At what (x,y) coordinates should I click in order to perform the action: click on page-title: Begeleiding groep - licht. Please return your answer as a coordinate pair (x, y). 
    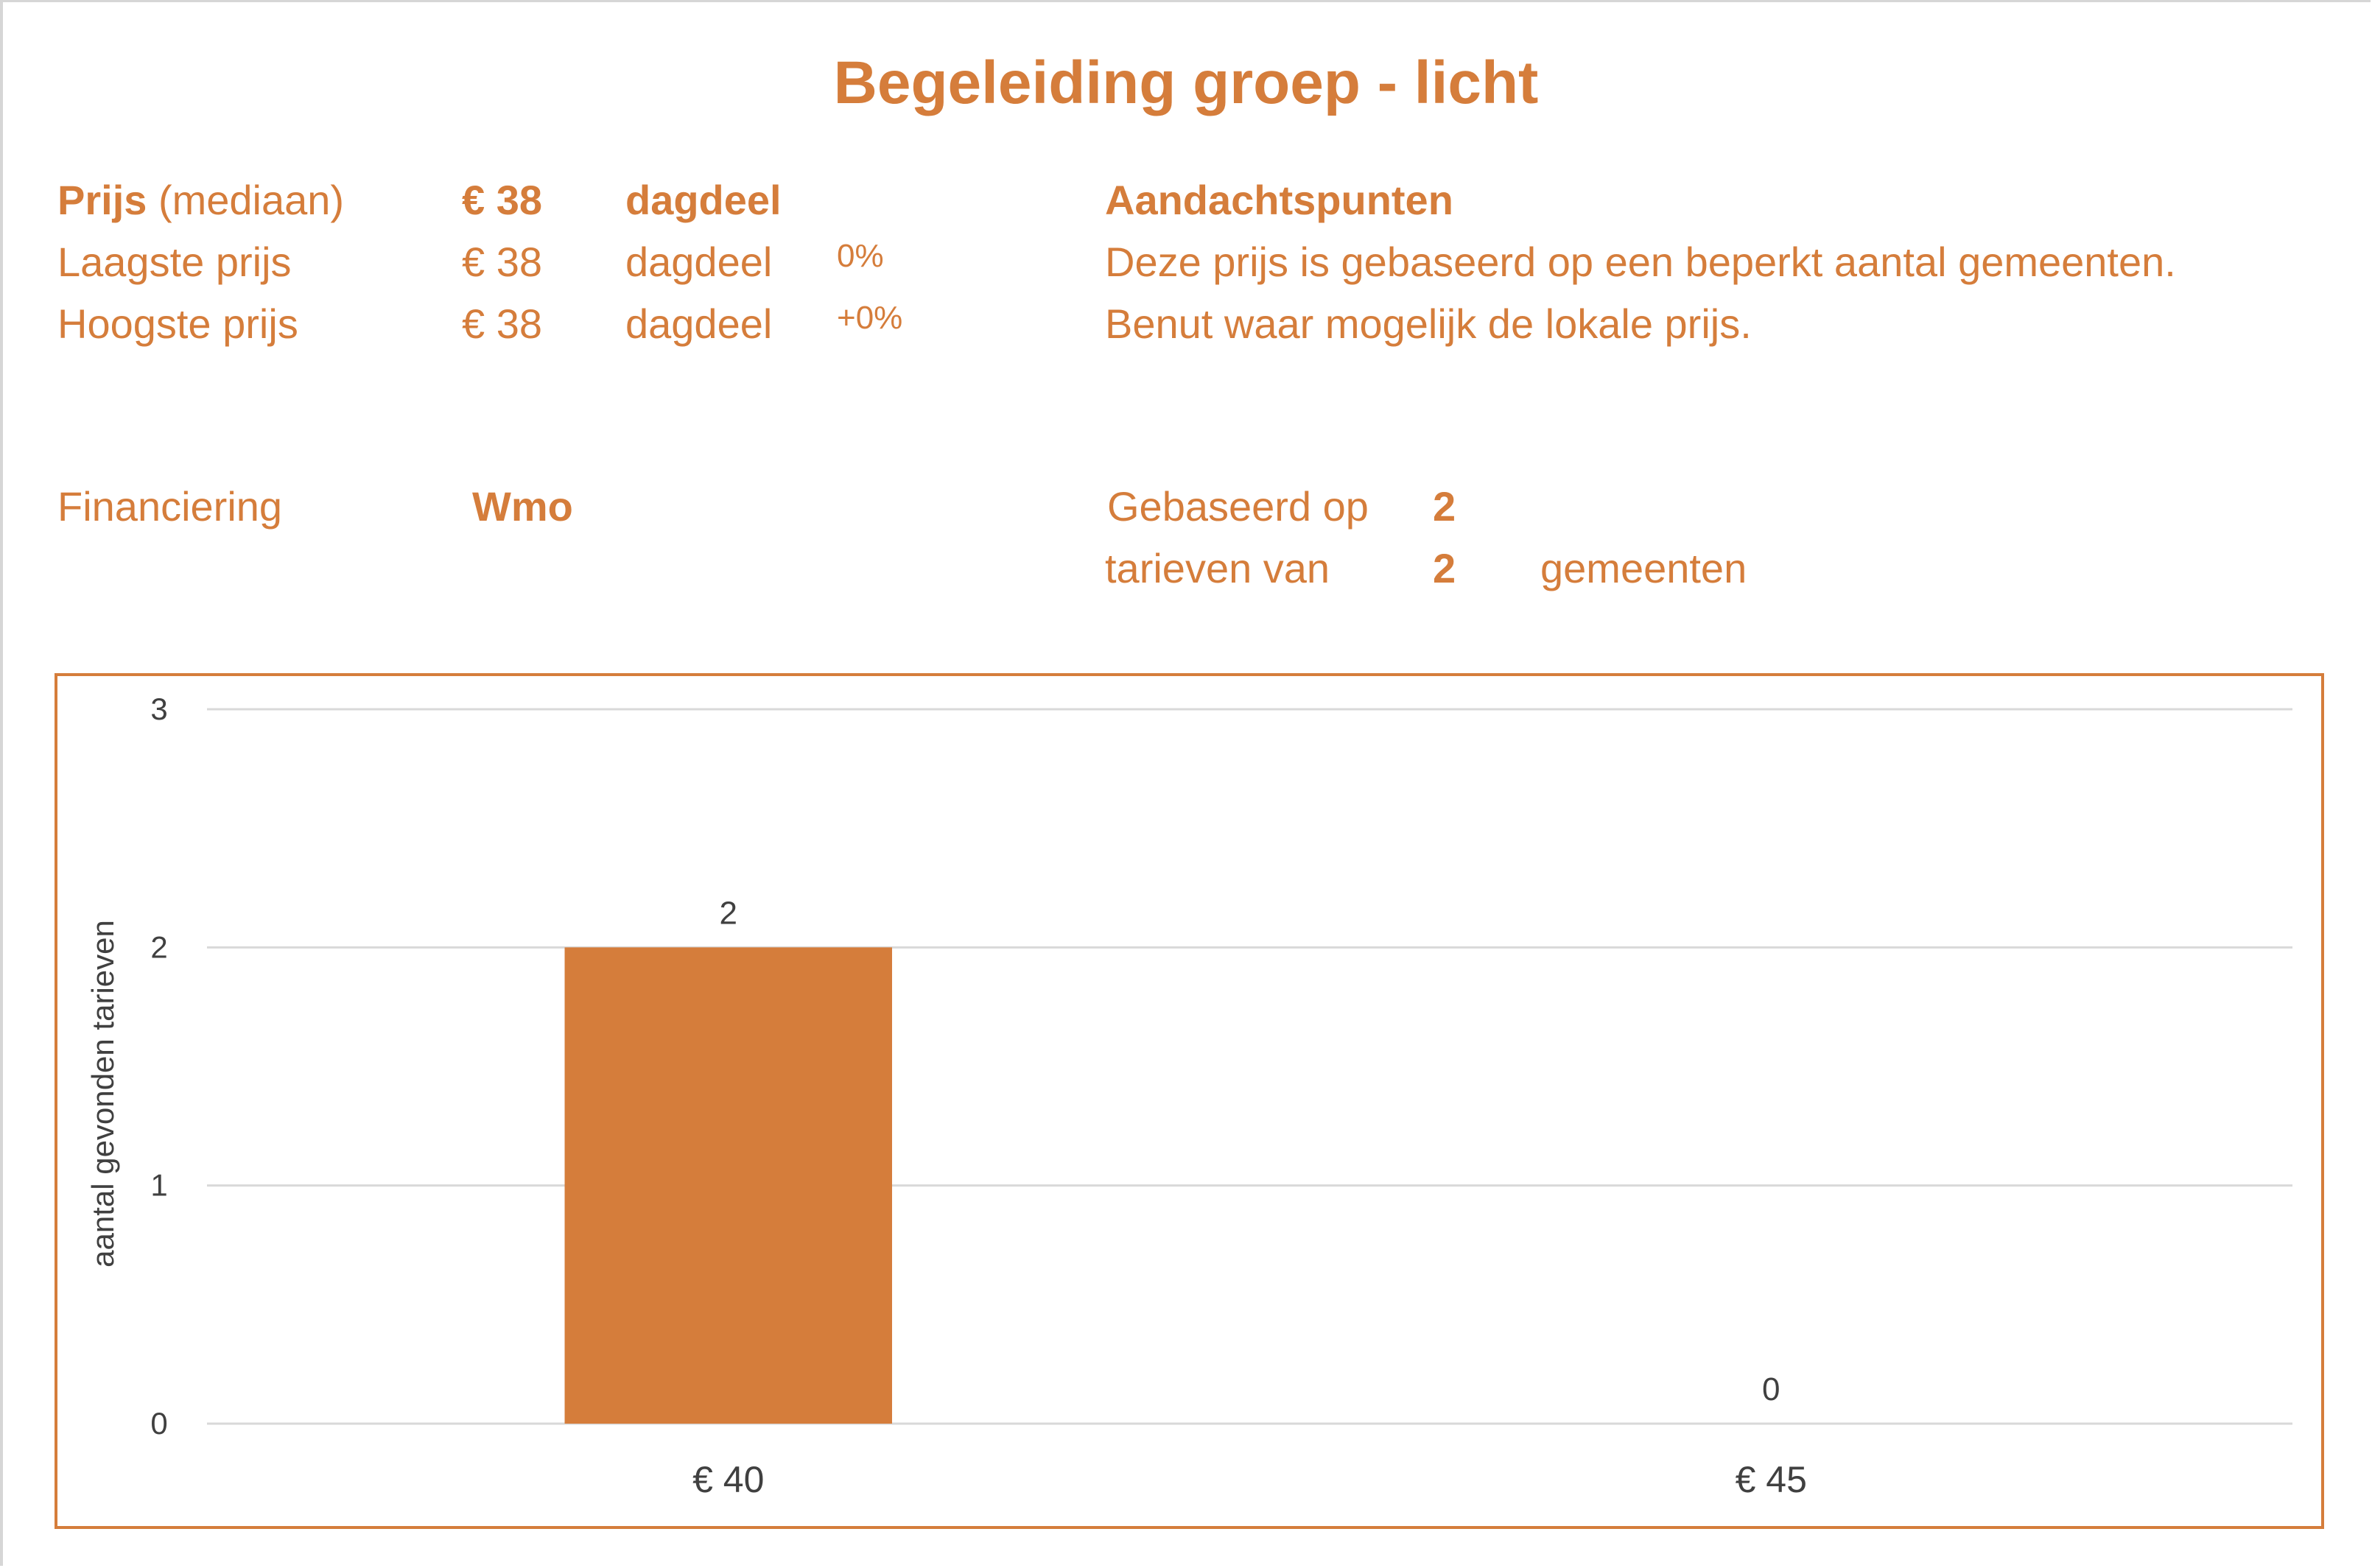
    Looking at the image, I should click on (1186, 82).